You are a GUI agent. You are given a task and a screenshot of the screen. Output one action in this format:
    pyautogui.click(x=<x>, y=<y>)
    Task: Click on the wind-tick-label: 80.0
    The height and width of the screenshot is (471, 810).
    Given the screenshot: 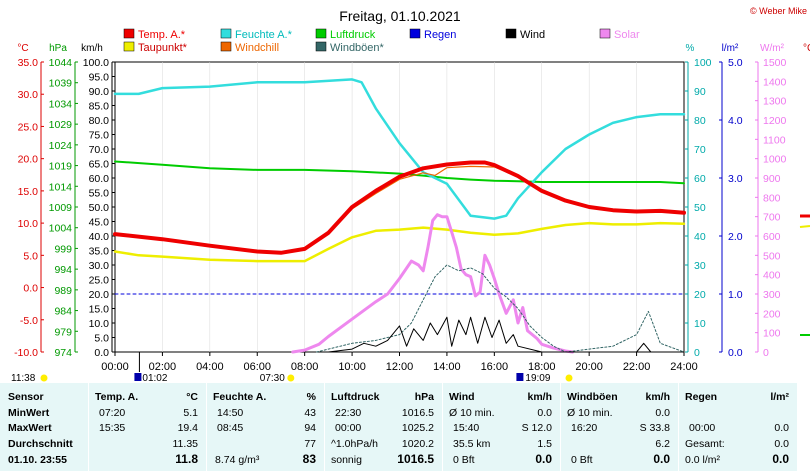 What is the action you would take?
    pyautogui.click(x=99, y=121)
    